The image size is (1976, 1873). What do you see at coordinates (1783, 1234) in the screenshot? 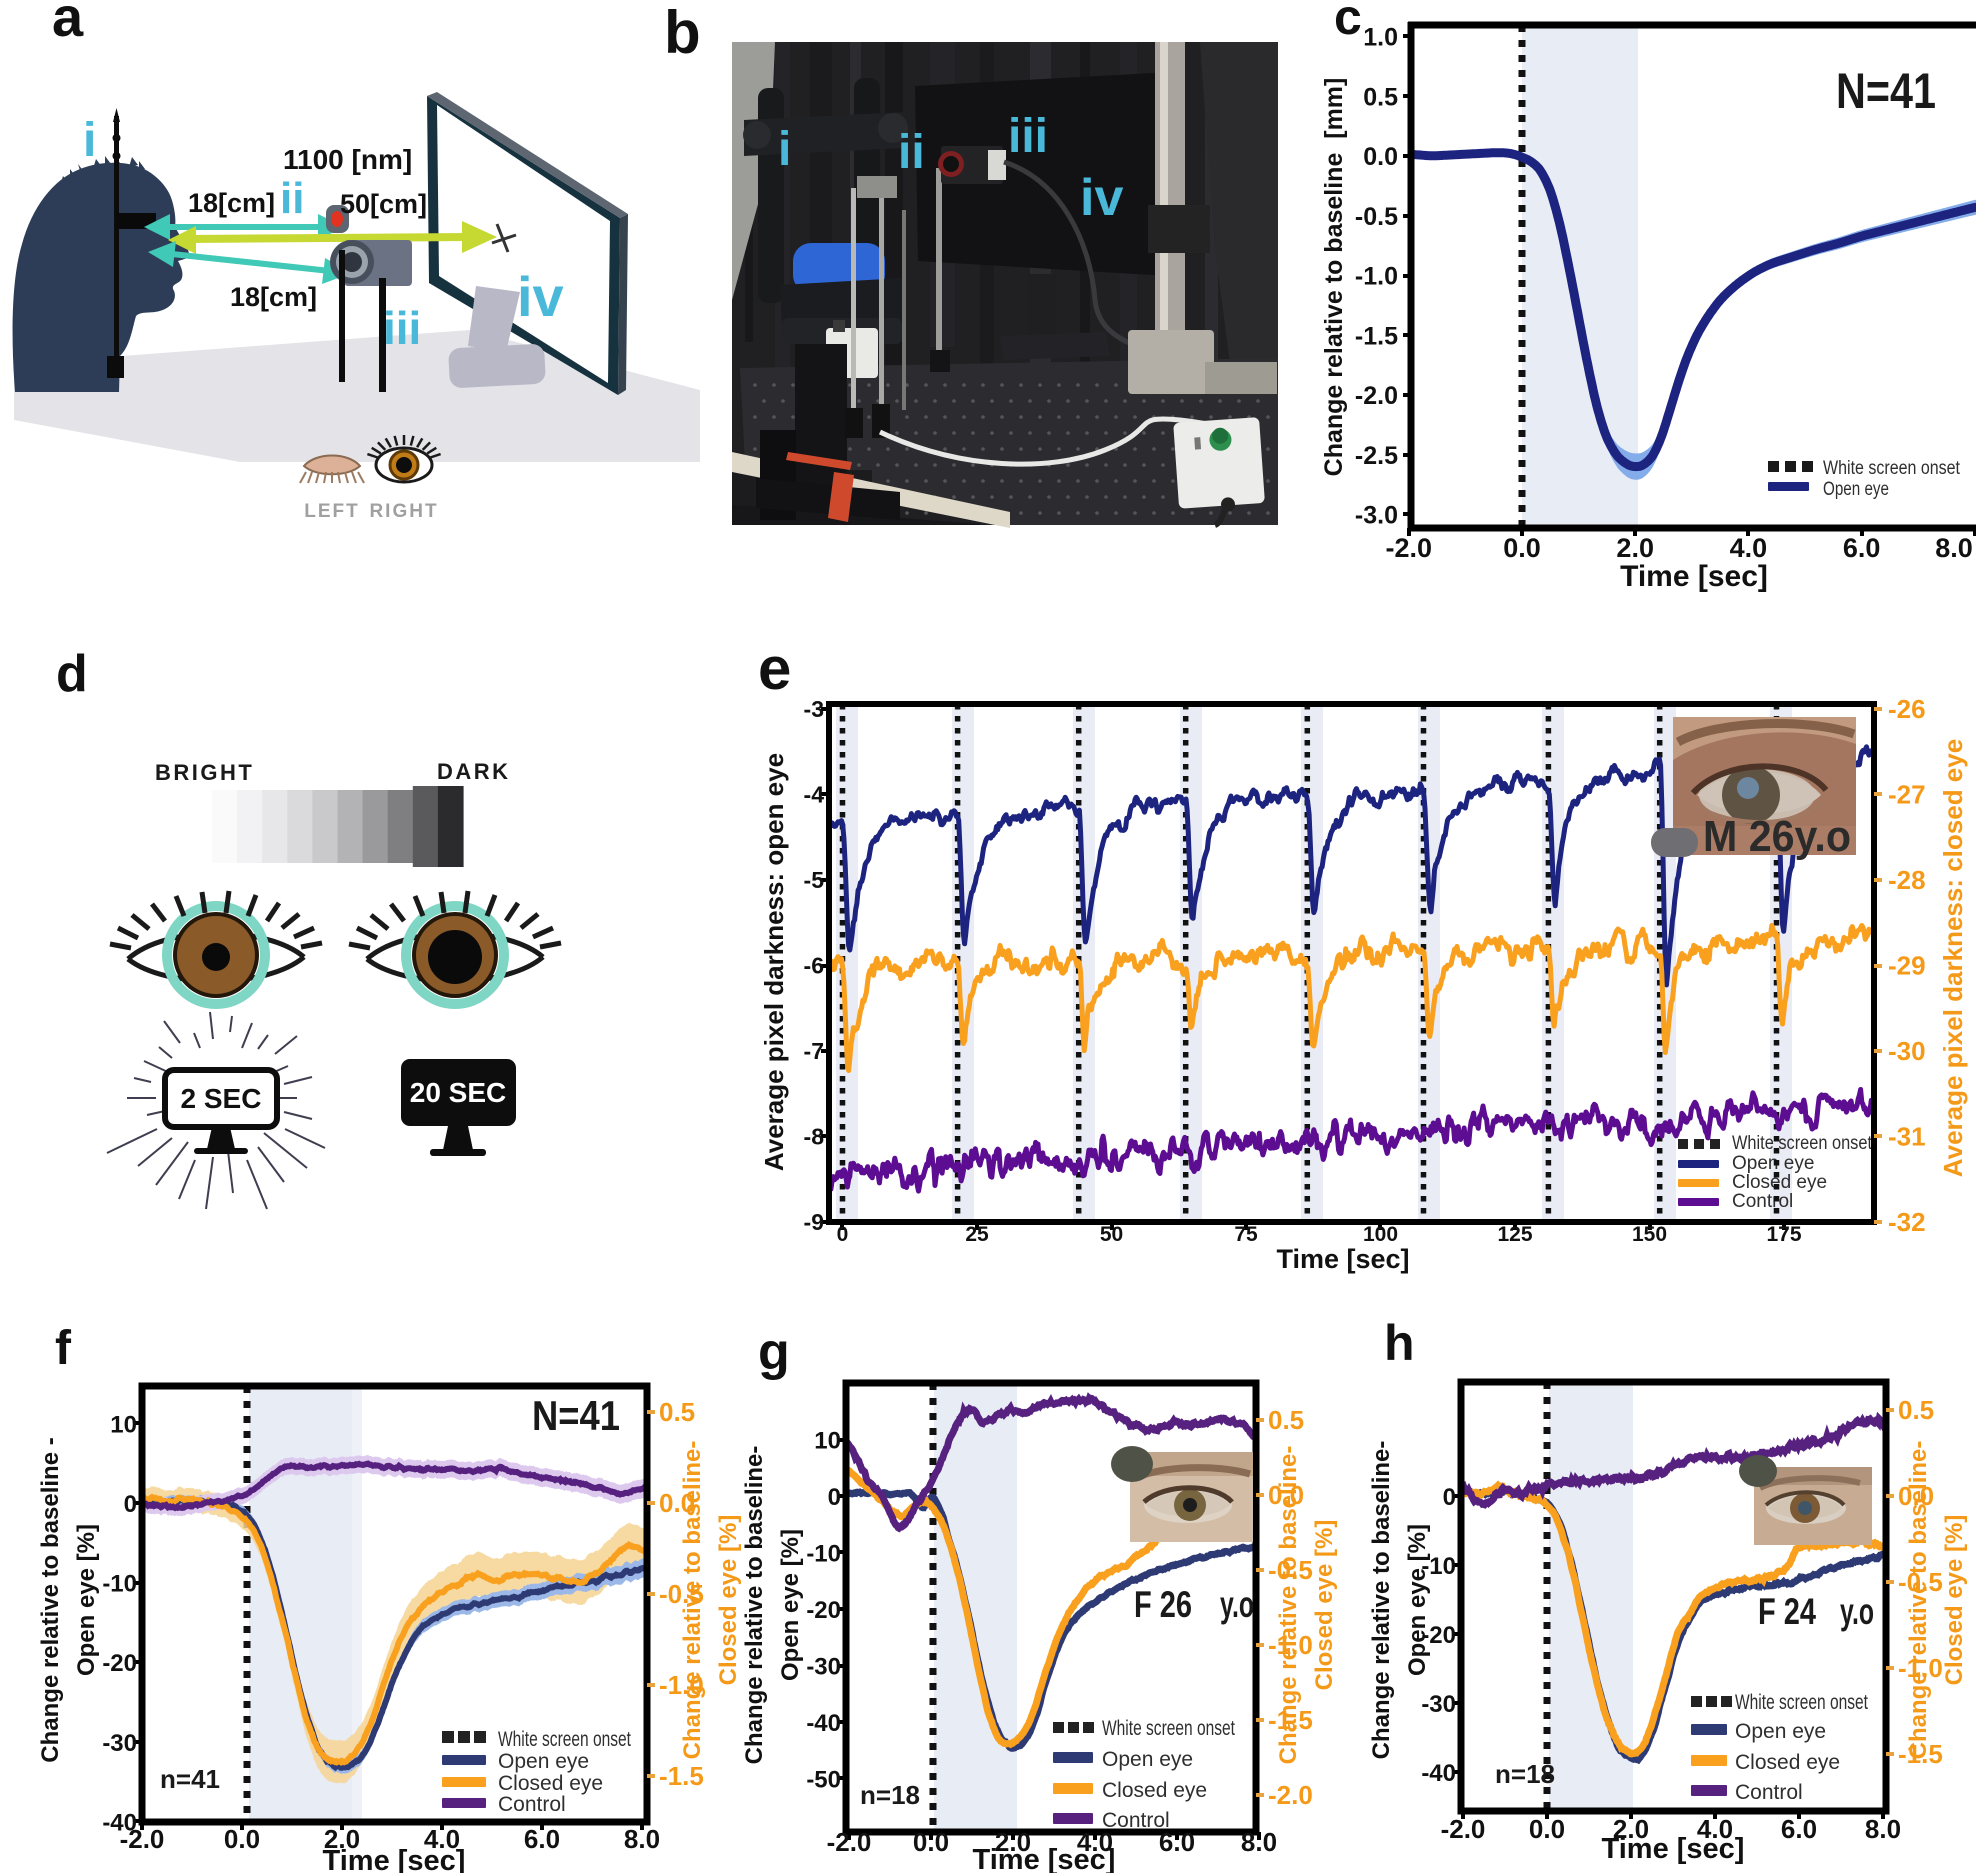
I see `svg-text: 175` at bounding box center [1783, 1234].